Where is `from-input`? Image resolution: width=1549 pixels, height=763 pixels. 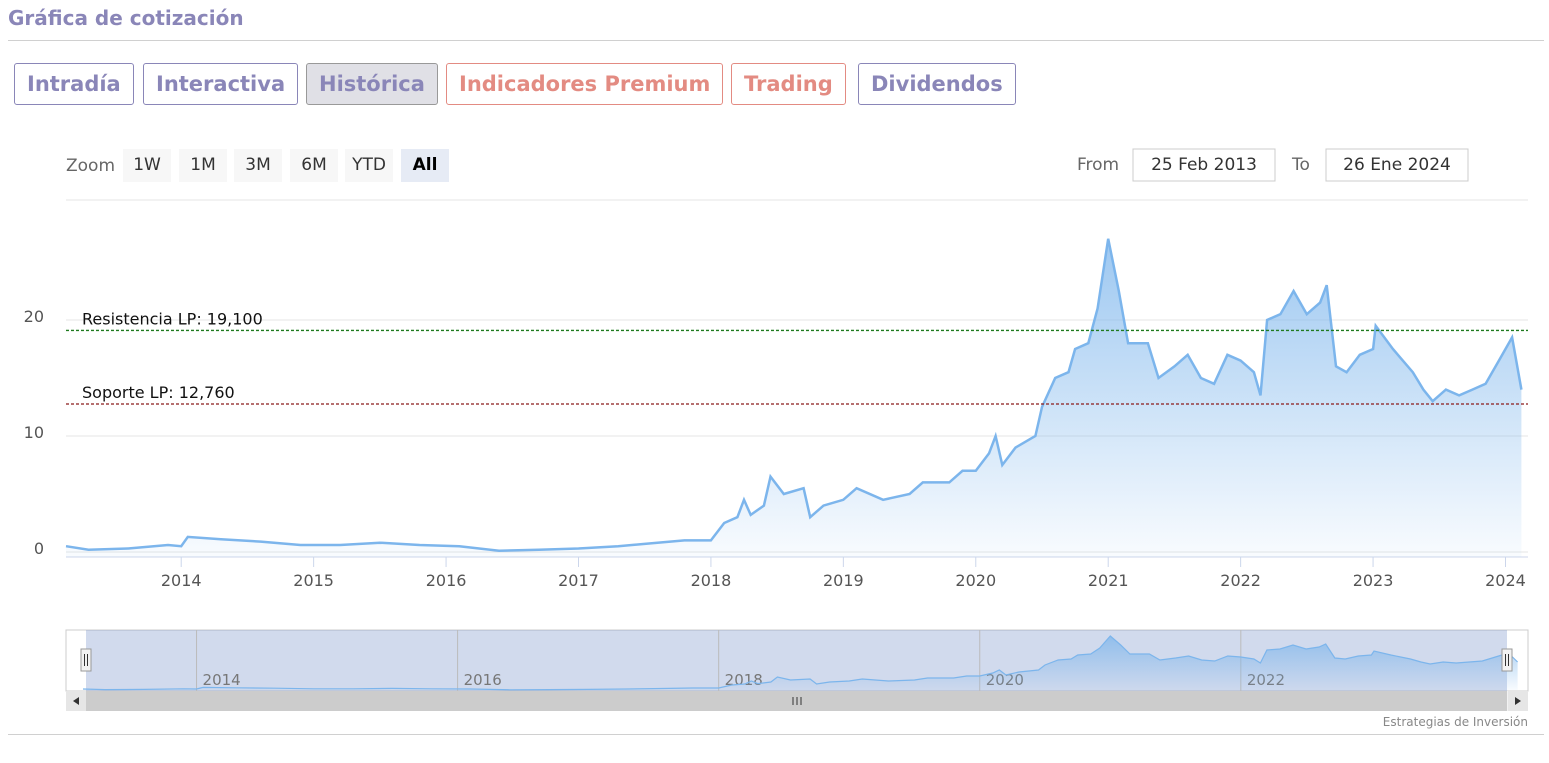
from-input is located at coordinates (1204, 165).